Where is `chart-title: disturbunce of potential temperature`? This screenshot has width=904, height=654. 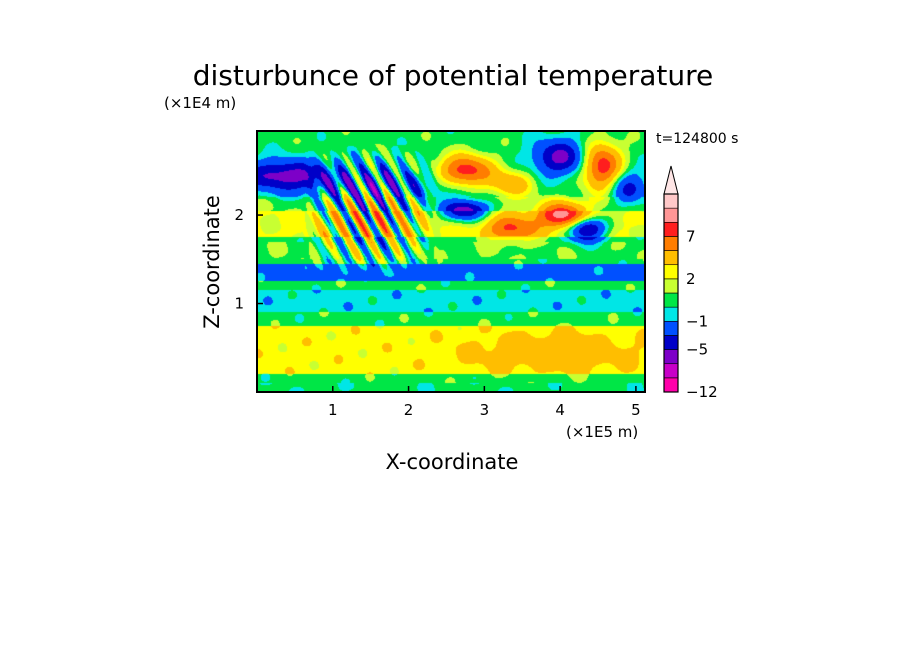
chart-title: disturbunce of potential temperature is located at coordinates (453, 75).